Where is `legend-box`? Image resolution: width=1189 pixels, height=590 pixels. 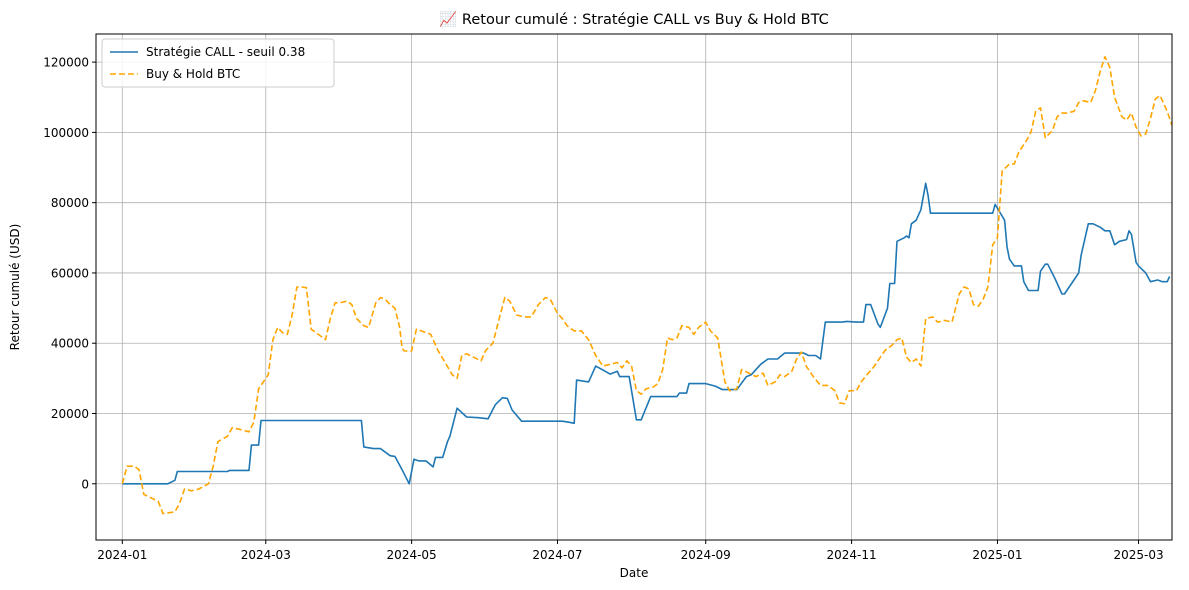 legend-box is located at coordinates (218, 63).